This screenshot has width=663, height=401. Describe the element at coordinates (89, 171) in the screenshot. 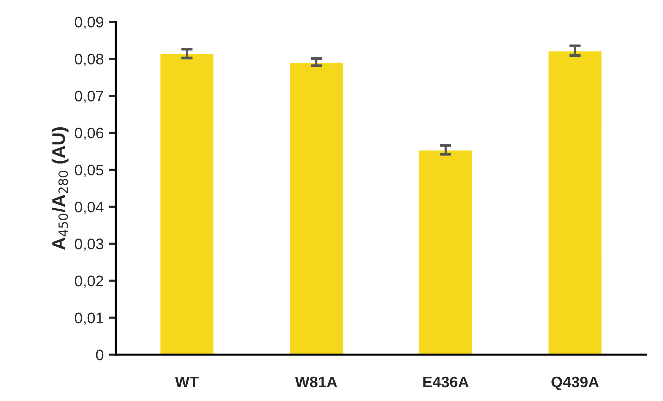

I see `y-tick-label: 0,05` at that location.